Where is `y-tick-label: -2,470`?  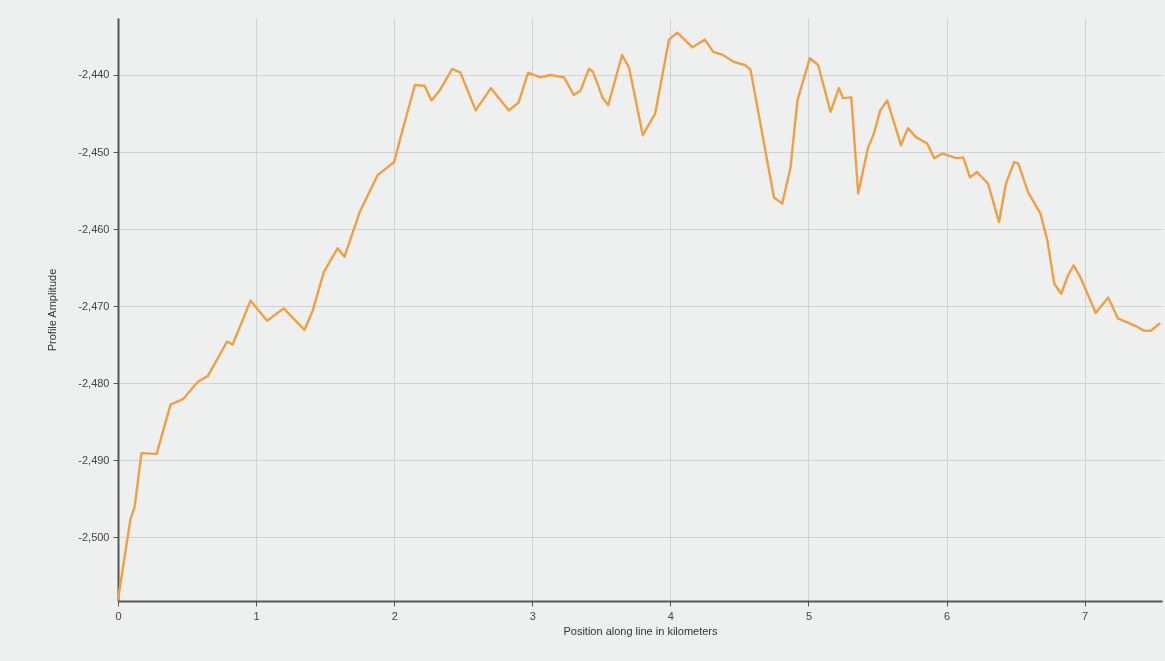
y-tick-label: -2,470 is located at coordinates (94, 305).